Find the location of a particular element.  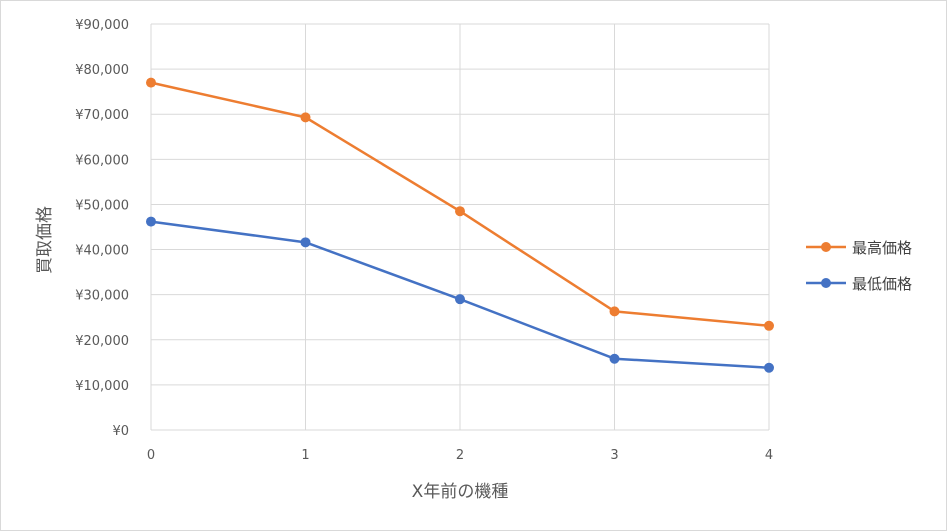

x-tick-label: 2 is located at coordinates (460, 455).